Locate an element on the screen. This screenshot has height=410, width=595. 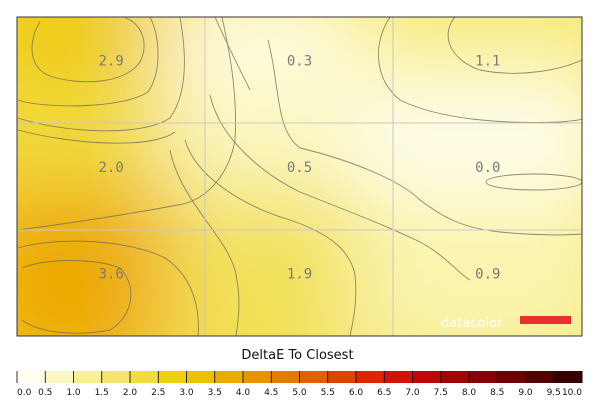
cell-value-label: 1.1 is located at coordinates (487, 62).